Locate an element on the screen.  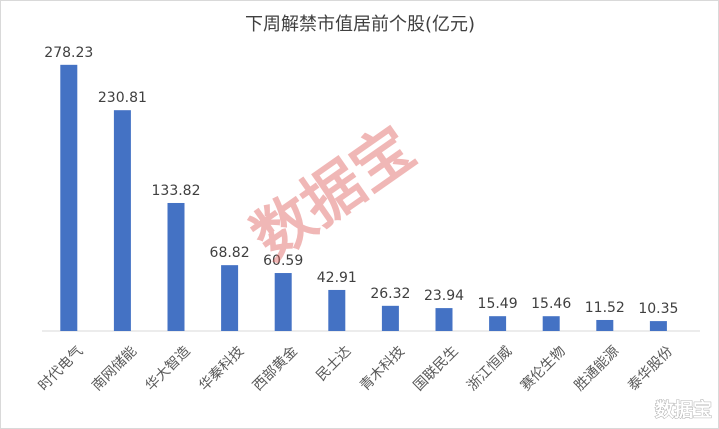
category-label-3: 华大智造 is located at coordinates (168, 368).